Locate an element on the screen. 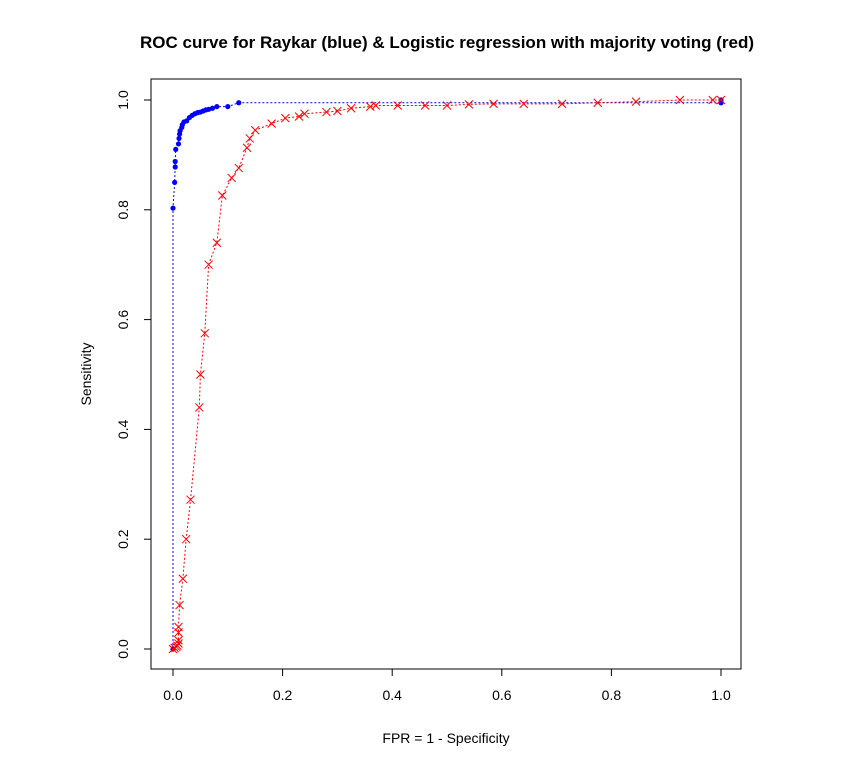 The width and height of the screenshot is (855, 767). y-axis-label: Sensitivity is located at coordinates (86, 373).